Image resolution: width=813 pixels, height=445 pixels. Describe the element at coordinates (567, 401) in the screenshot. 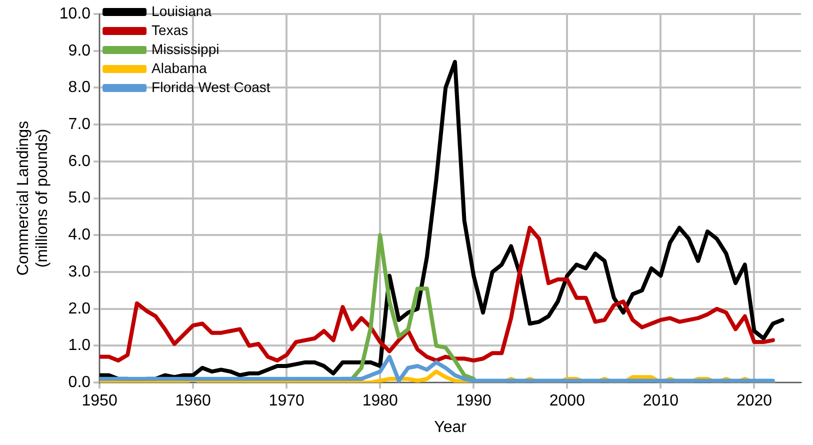

I see `x-tick-label: 2000` at that location.